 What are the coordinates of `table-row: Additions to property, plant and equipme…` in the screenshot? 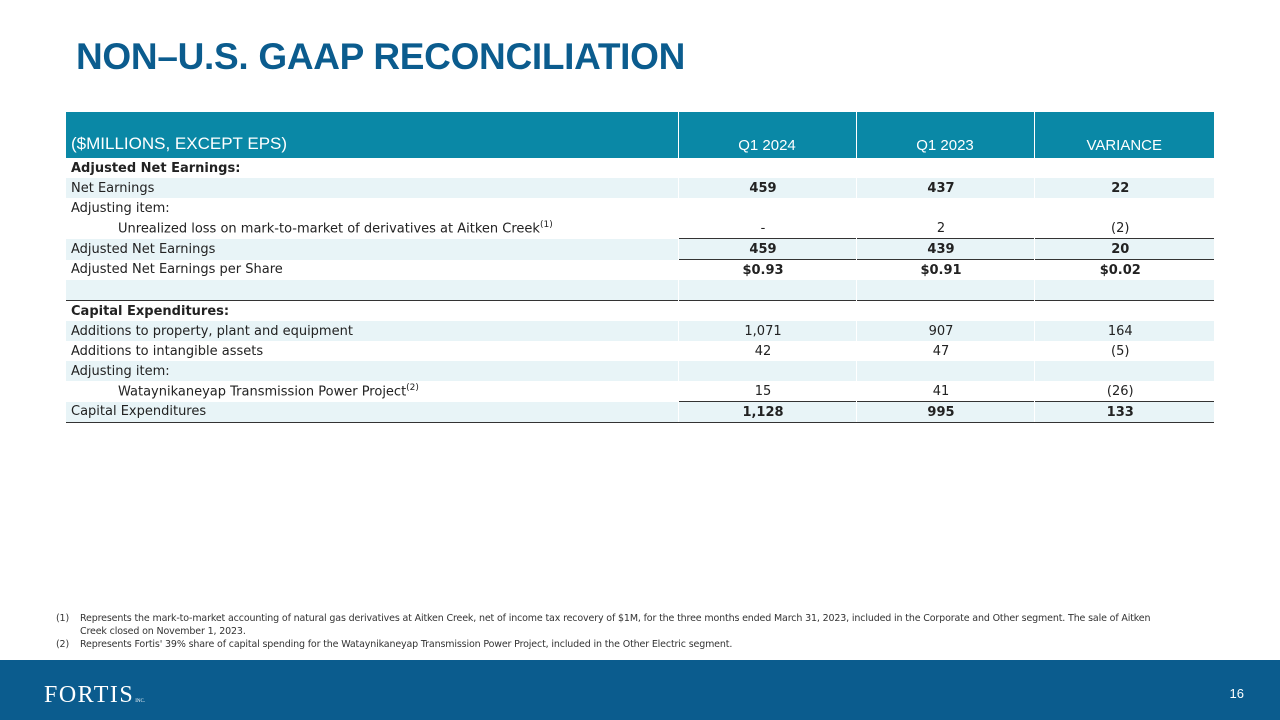 It's located at (640, 331).